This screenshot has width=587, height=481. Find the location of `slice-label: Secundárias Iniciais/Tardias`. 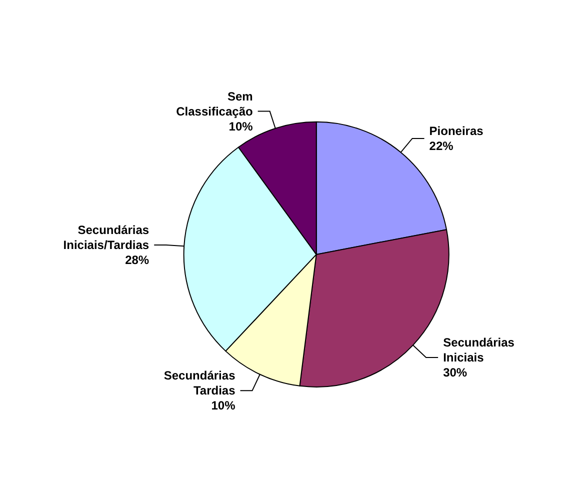

slice-label: Secundárias Iniciais/Tardias is located at coordinates (106, 237).